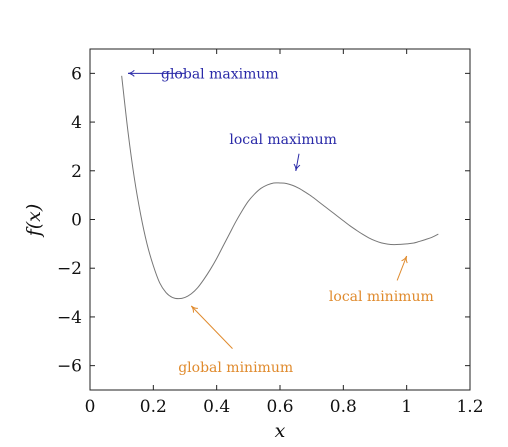  What do you see at coordinates (69, 318) in the screenshot?
I see `y-tick-label: −4` at bounding box center [69, 318].